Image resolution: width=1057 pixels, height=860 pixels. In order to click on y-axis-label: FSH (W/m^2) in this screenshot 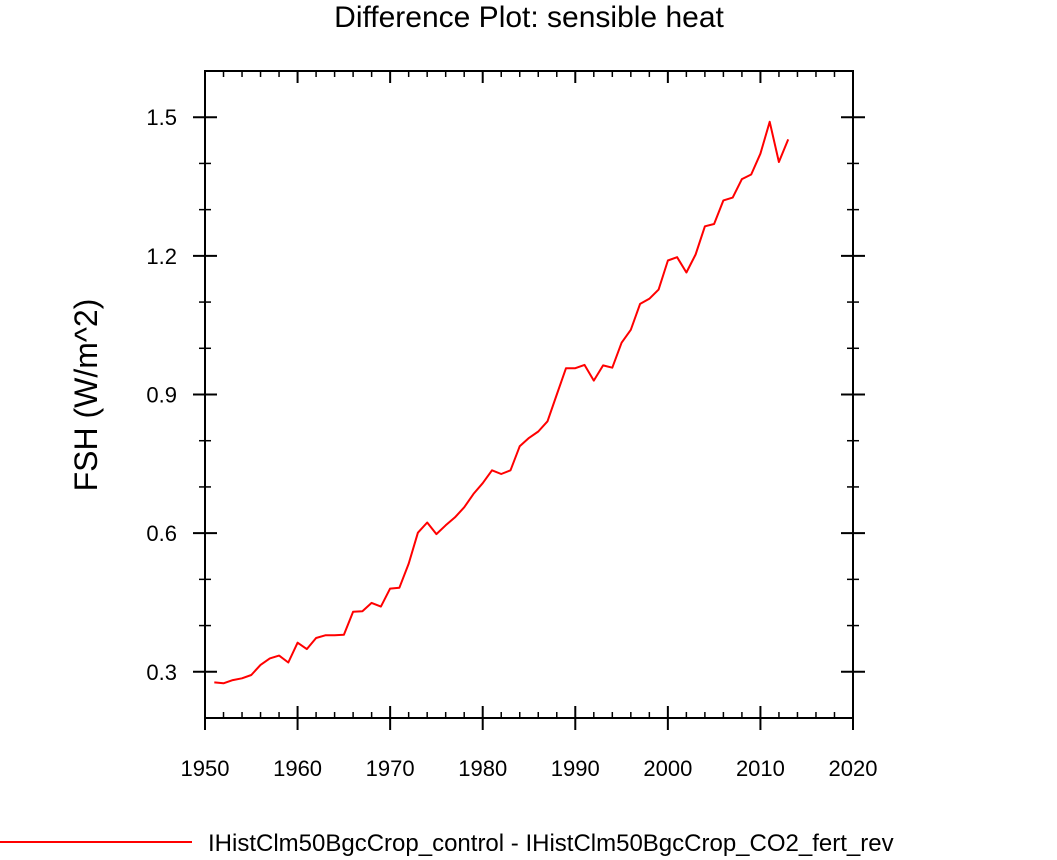, I will do `click(86, 395)`.